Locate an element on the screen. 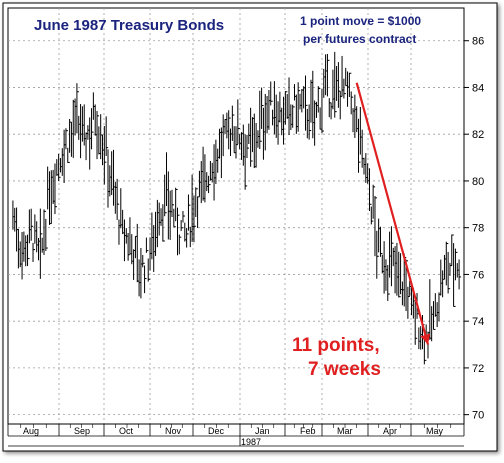 This screenshot has height=463, width=504. downtrend-arrowhead is located at coordinates (425, 339).